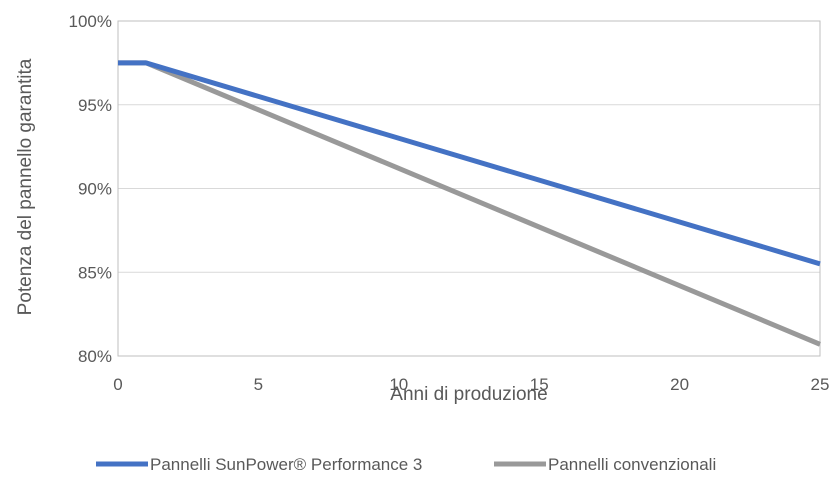  Describe the element at coordinates (820, 384) in the screenshot. I see `x-tick-label: 25` at that location.